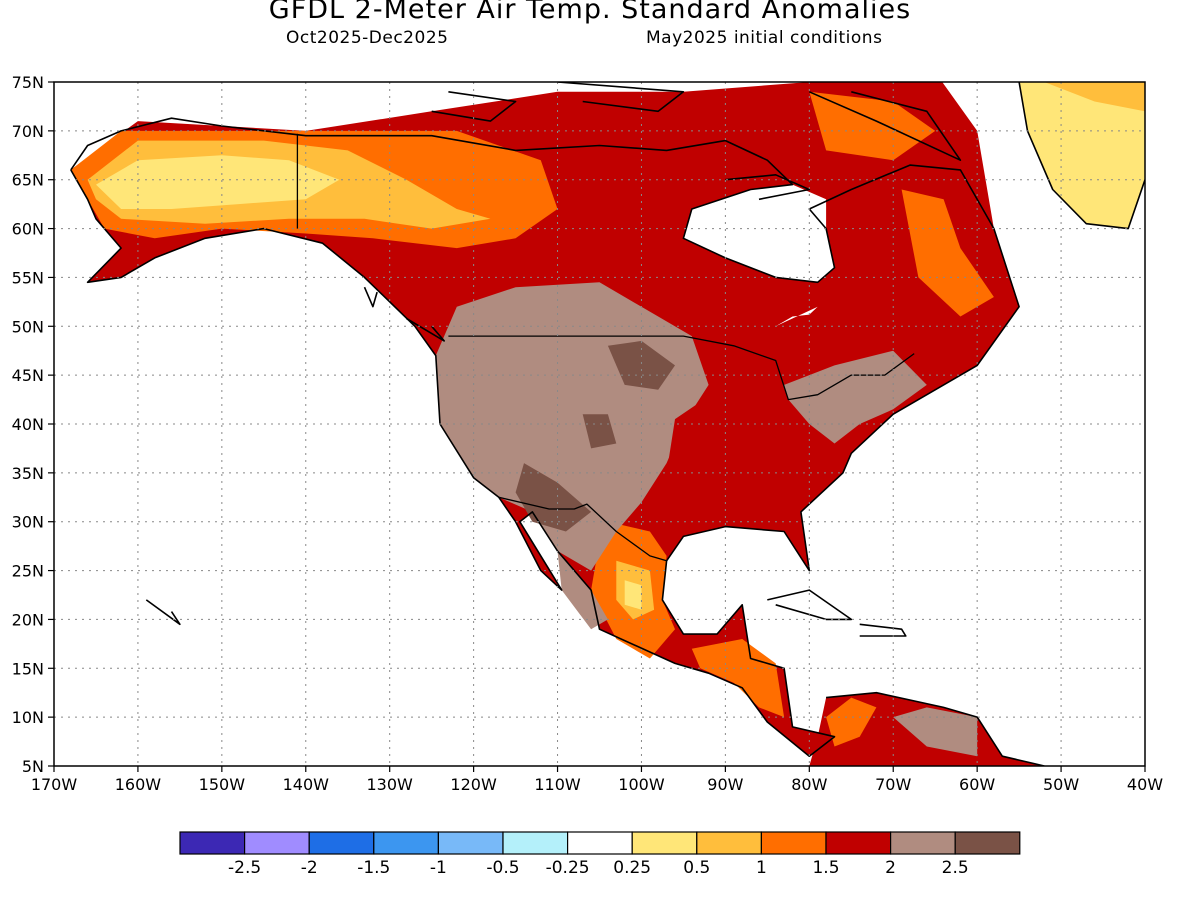 The image size is (1200, 900). What do you see at coordinates (502, 868) in the screenshot?
I see `colorbar-label: -0.5` at bounding box center [502, 868].